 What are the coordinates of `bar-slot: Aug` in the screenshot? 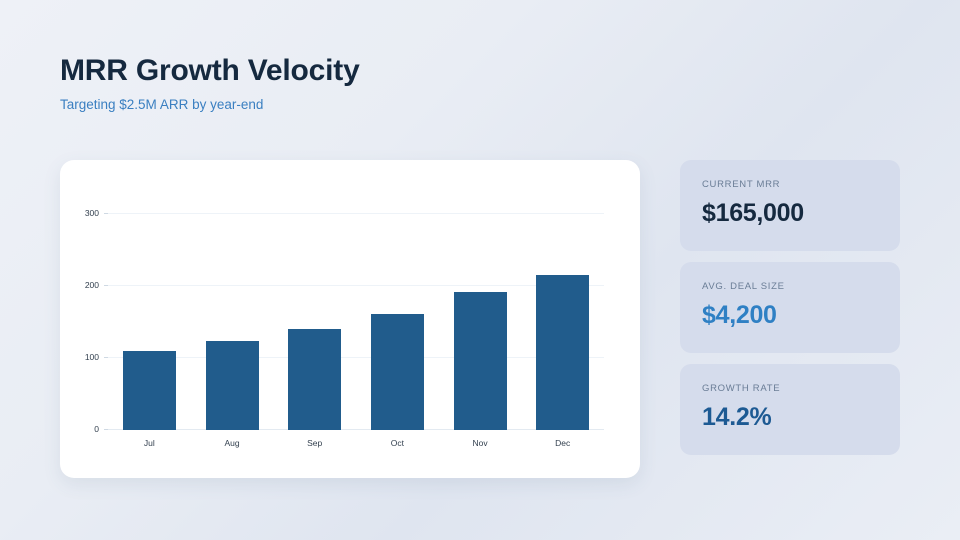 It's located at (232, 331).